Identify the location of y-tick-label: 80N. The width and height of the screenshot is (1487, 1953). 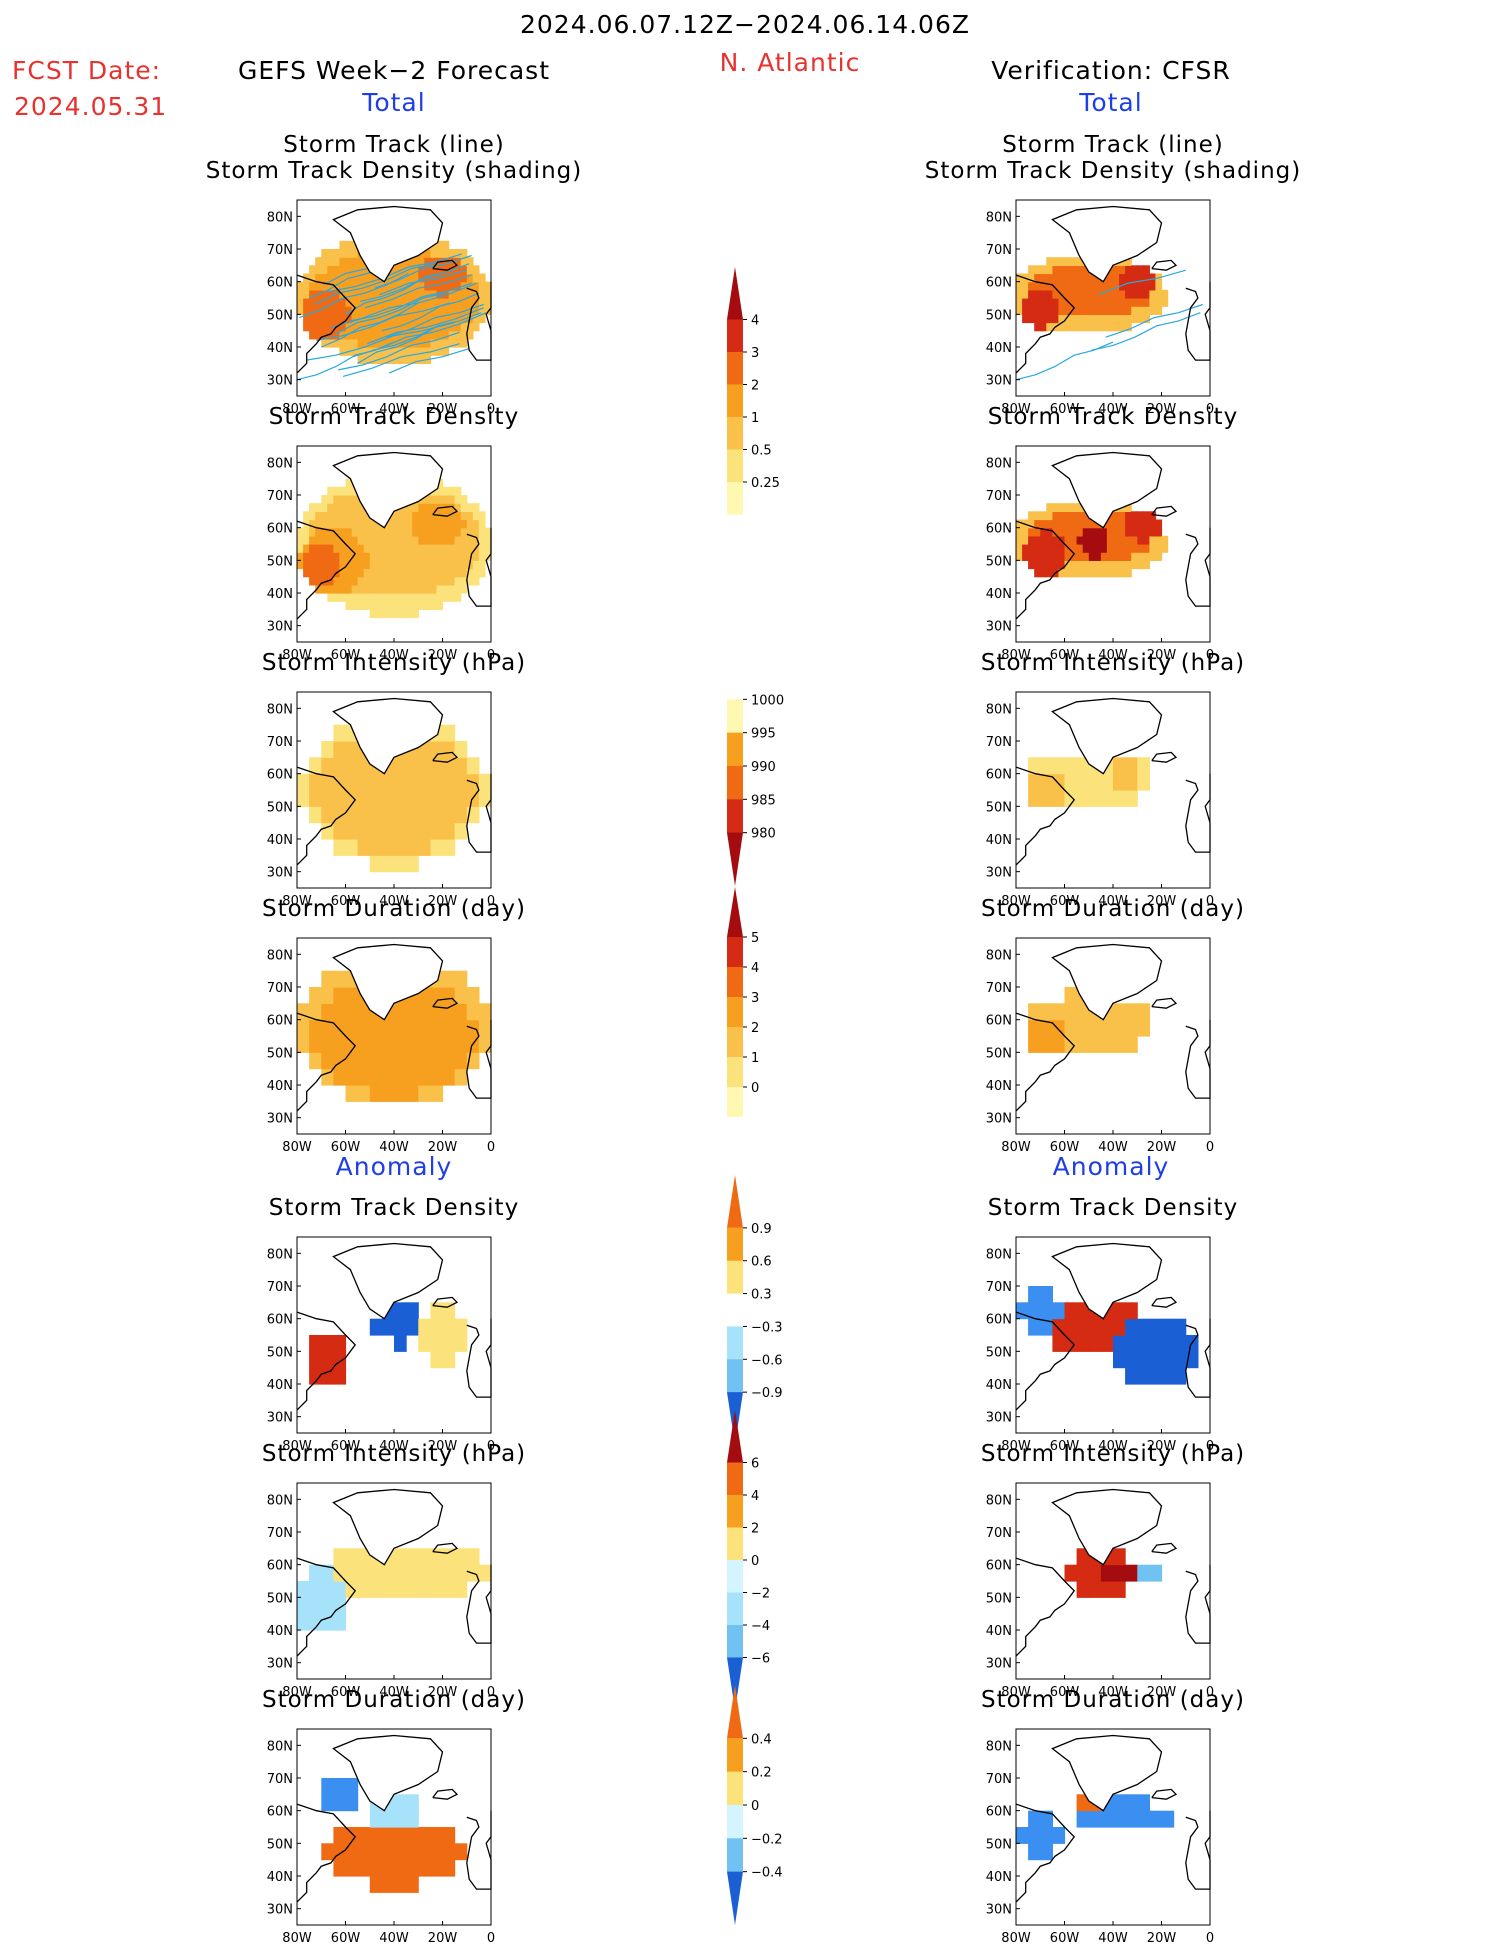
(280, 463).